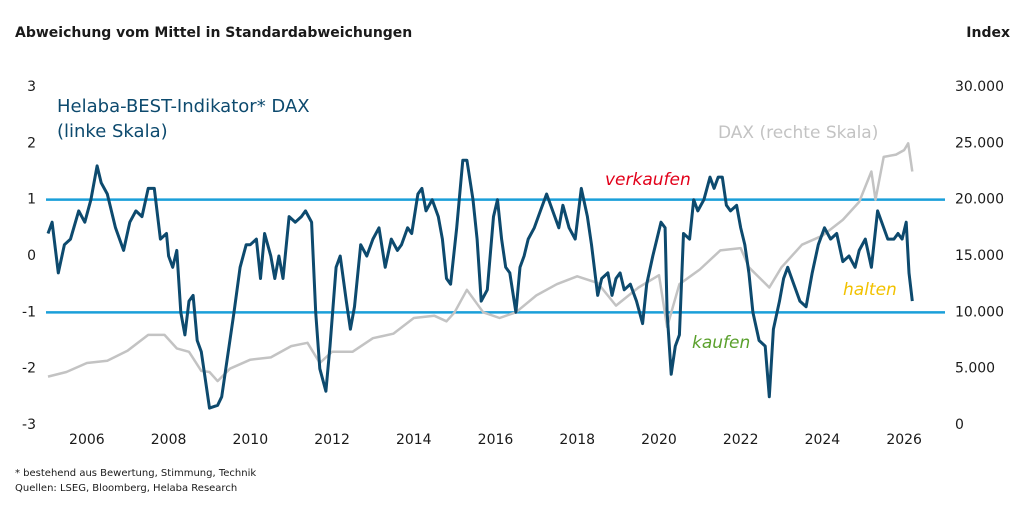  I want to click on y2-tick-label: 10.000, so click(979, 312).